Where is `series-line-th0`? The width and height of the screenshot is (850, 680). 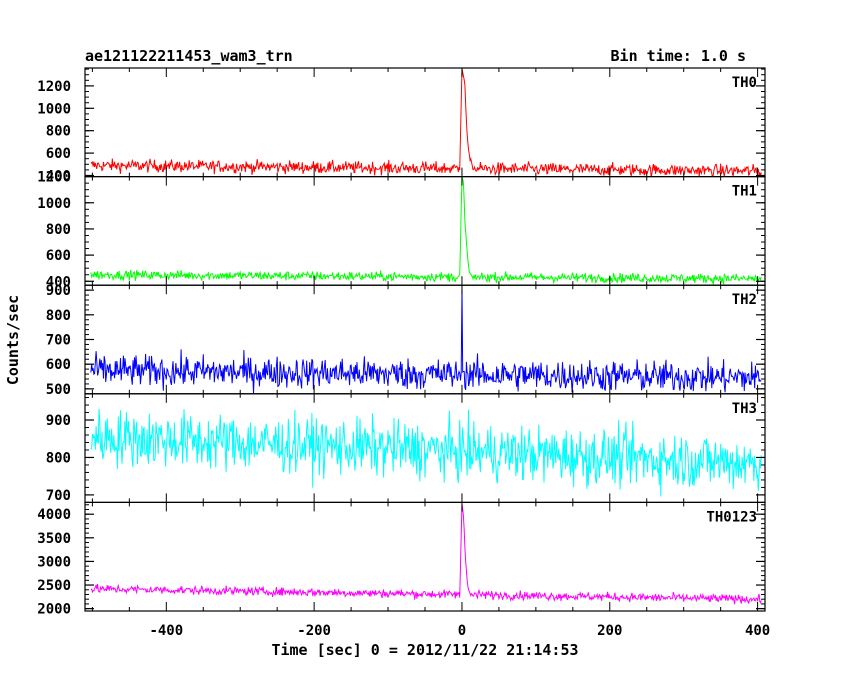 series-line-th0 is located at coordinates (426, 122).